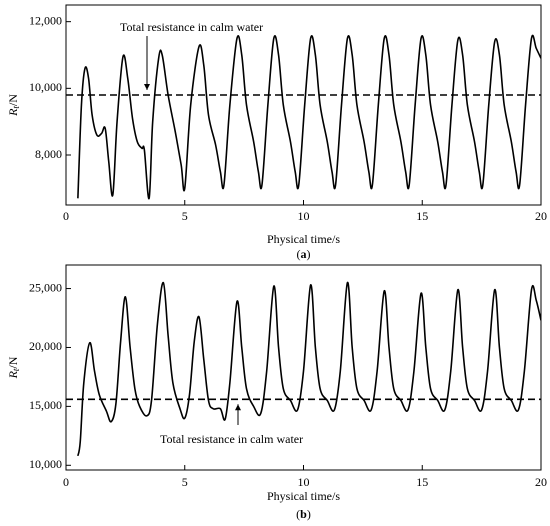 The image size is (550, 526). I want to click on panel-label-letter: a, so click(304, 254).